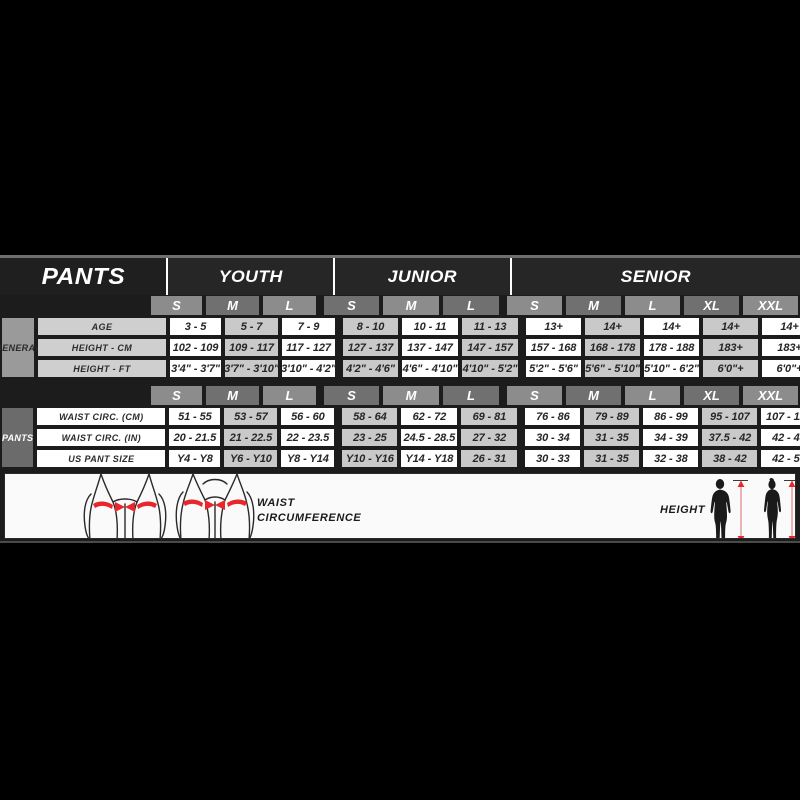 This screenshot has width=800, height=800. I want to click on size-cell-senior-m: M, so click(593, 395).